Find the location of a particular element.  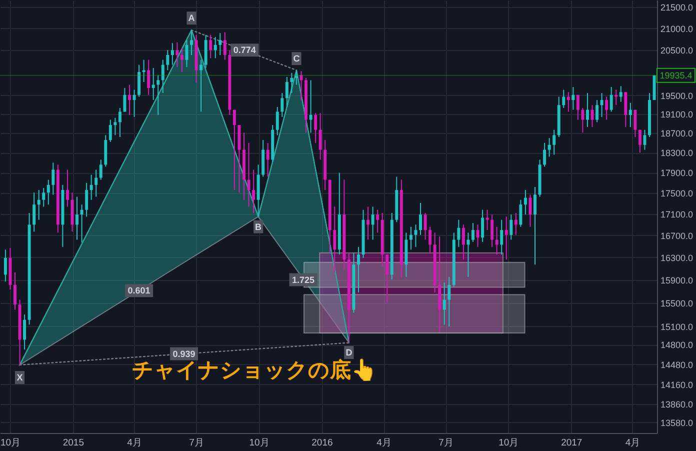

y-tick-label: 13860.0 is located at coordinates (677, 404).